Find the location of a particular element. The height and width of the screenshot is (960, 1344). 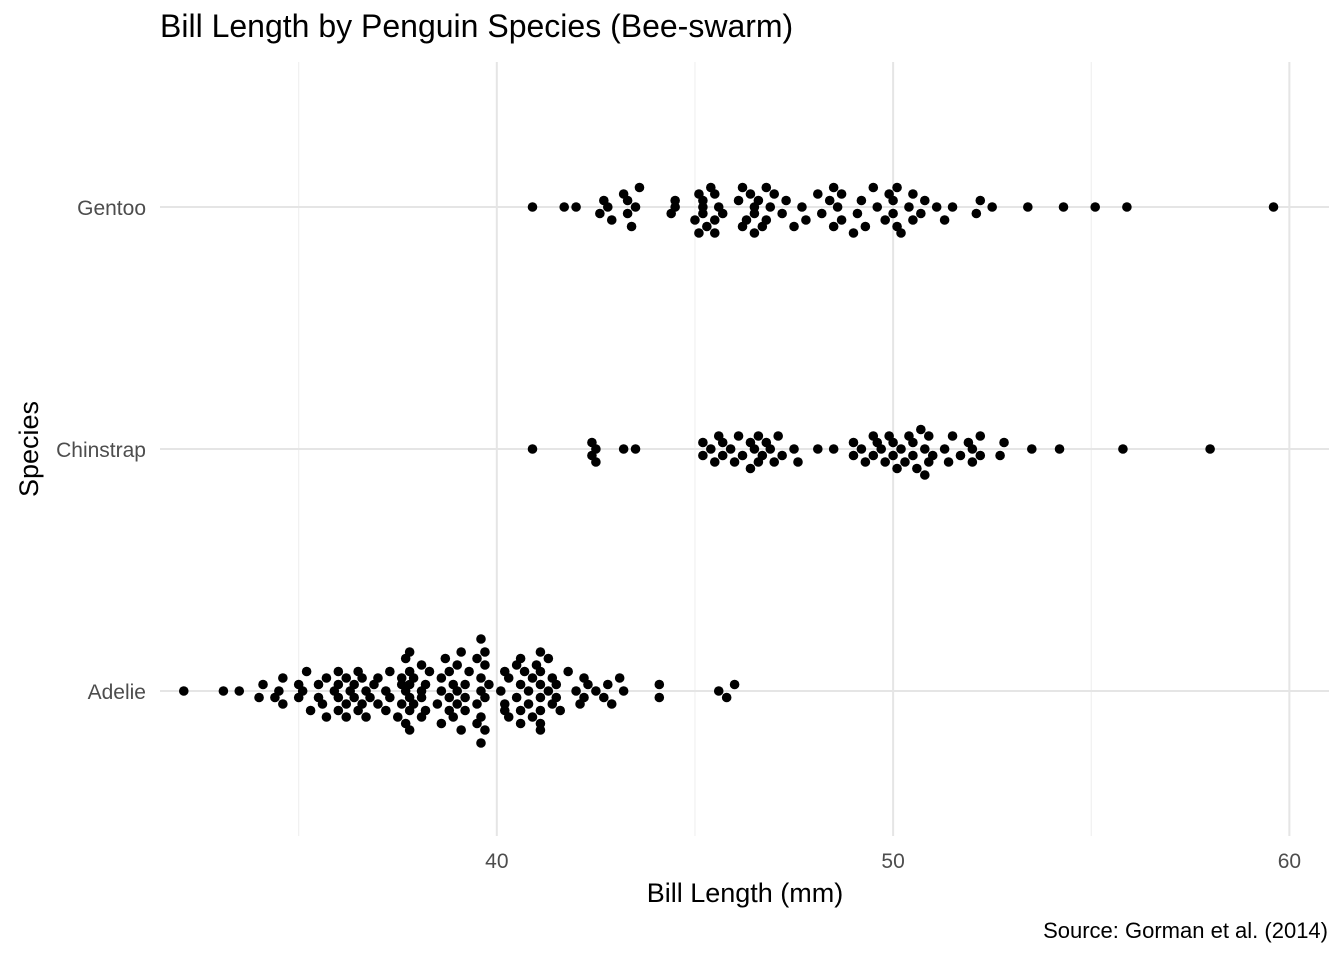

y-tick-label: Adelie is located at coordinates (117, 692).